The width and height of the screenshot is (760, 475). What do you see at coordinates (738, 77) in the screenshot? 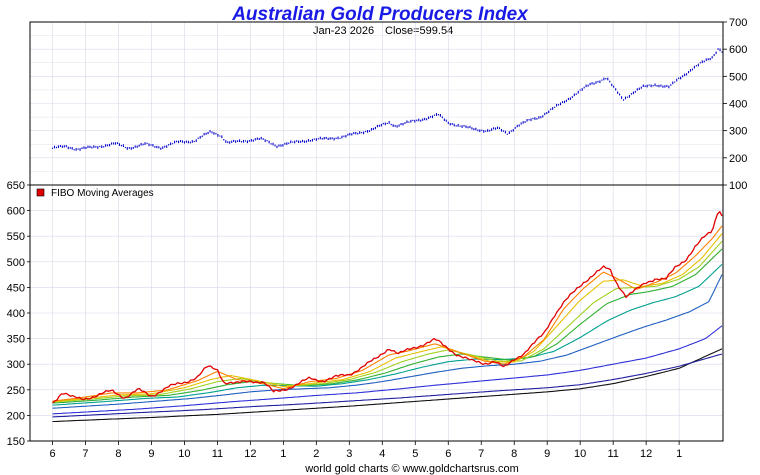
I see `top-ytick-label-4: 500` at bounding box center [738, 77].